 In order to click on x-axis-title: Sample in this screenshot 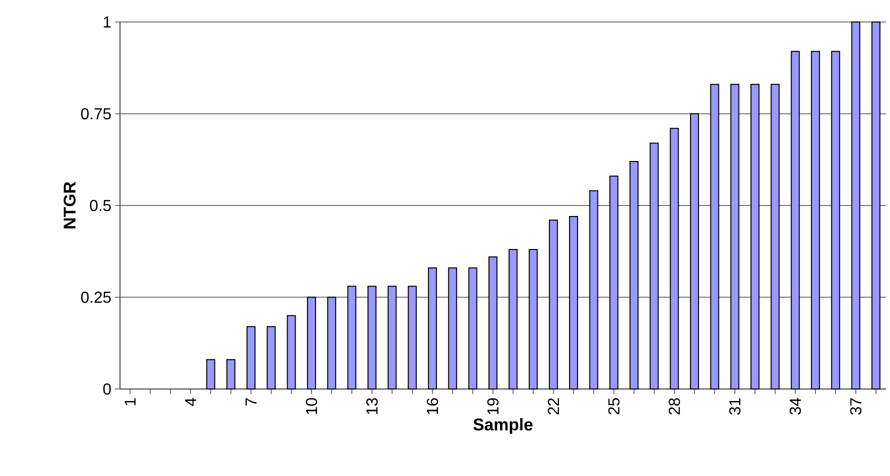, I will do `click(503, 426)`.